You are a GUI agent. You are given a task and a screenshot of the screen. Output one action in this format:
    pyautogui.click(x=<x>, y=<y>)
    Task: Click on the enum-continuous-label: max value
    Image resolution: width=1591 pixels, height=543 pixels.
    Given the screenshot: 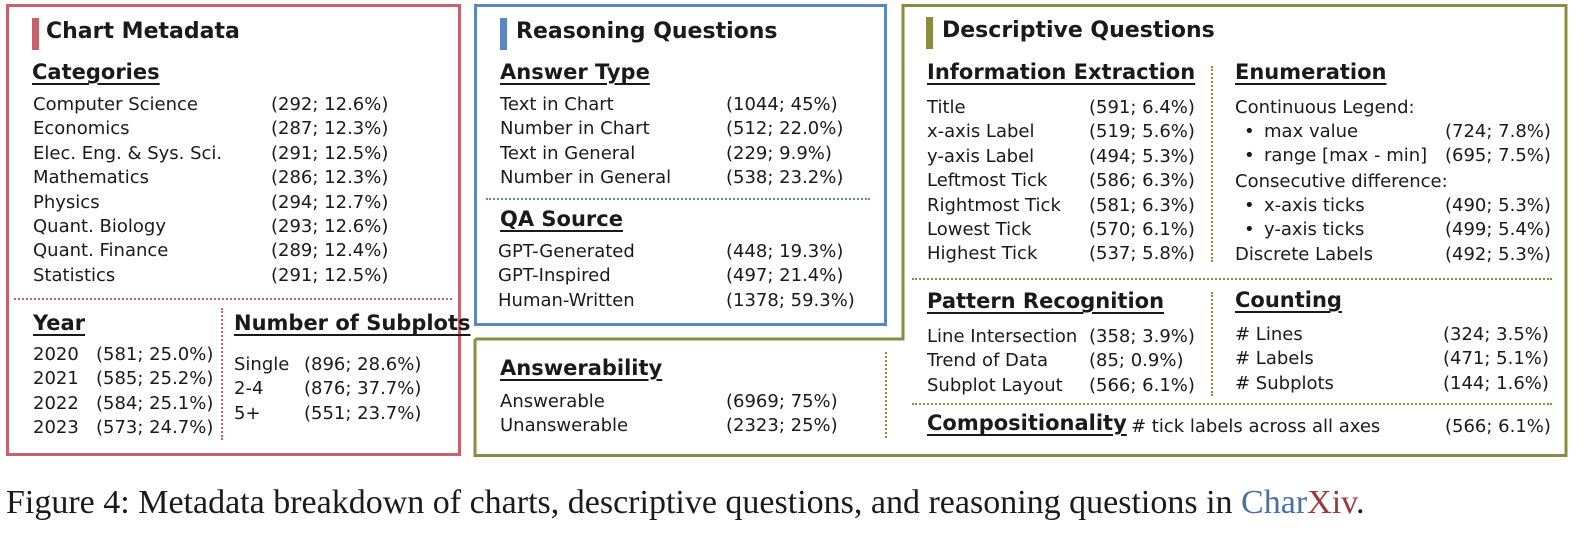 What is the action you would take?
    pyautogui.click(x=1311, y=131)
    